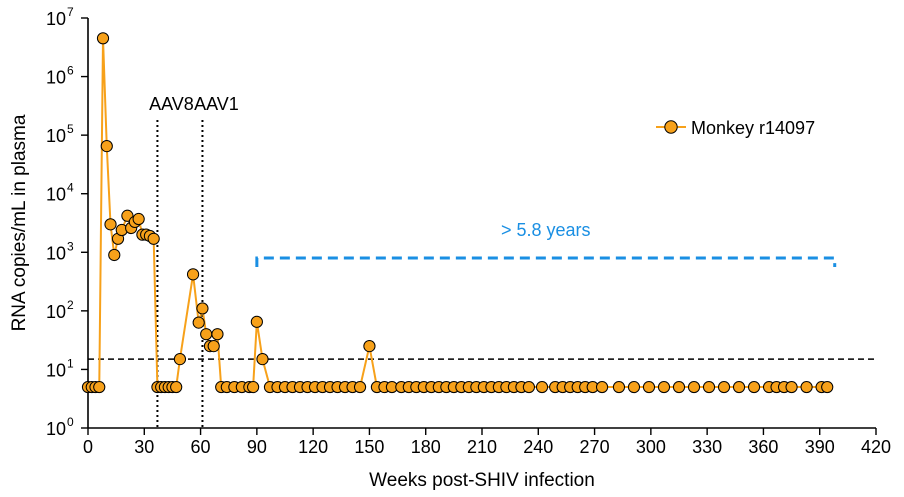 This screenshot has width=904, height=497. I want to click on y-tick-exponent: 1, so click(70, 363).